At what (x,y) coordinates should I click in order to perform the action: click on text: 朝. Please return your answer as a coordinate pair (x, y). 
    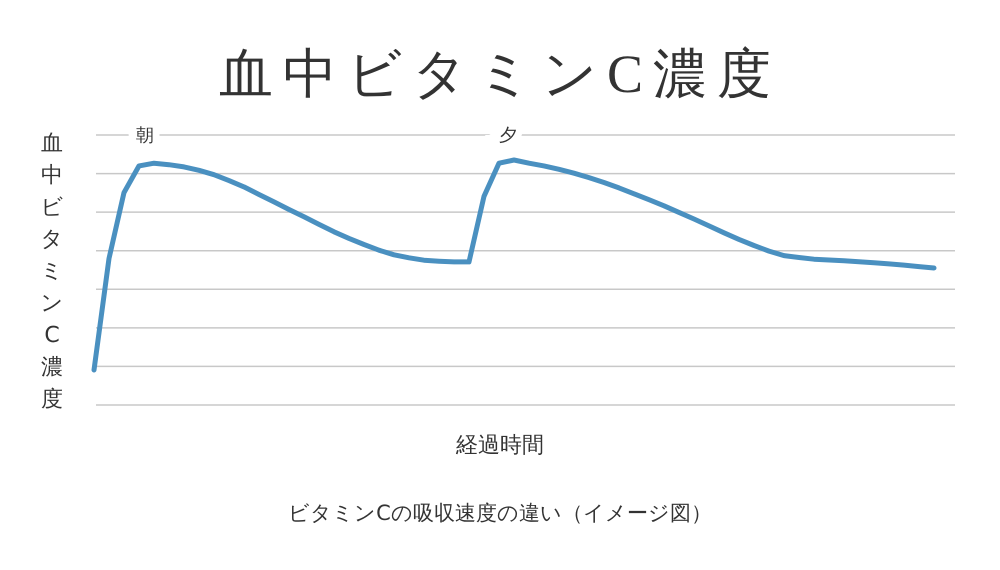
    Looking at the image, I should click on (145, 135).